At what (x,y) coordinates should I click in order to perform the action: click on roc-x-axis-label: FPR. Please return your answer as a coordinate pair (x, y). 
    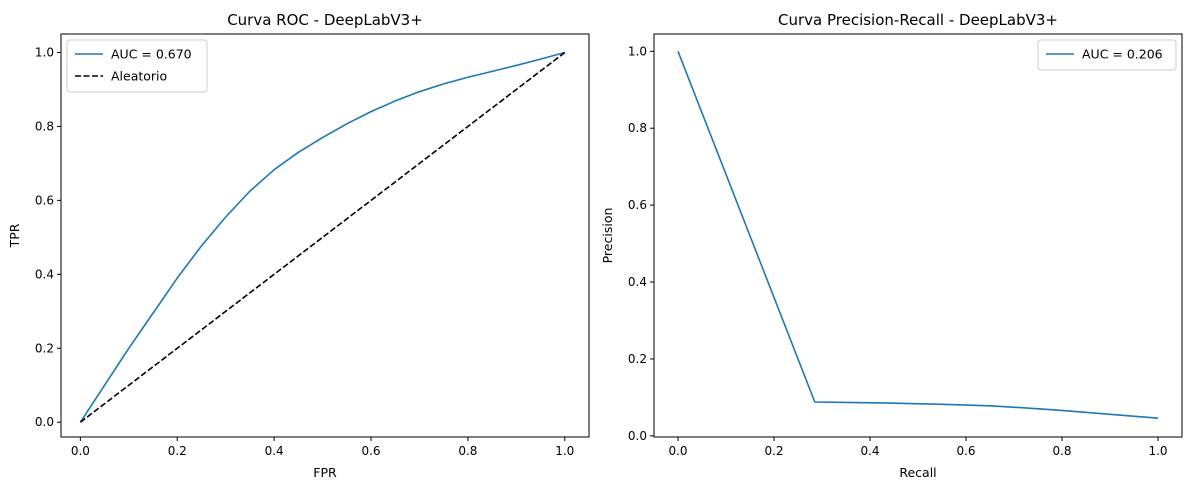
    Looking at the image, I should click on (325, 472).